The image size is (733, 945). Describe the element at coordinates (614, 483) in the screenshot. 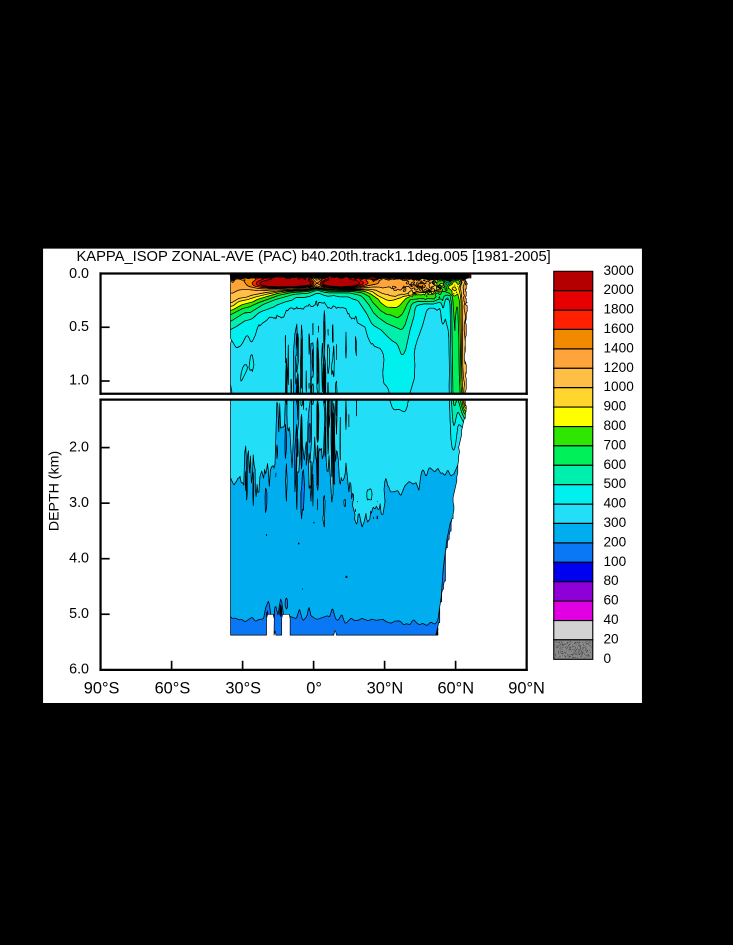

I see `svg-text: 500` at that location.